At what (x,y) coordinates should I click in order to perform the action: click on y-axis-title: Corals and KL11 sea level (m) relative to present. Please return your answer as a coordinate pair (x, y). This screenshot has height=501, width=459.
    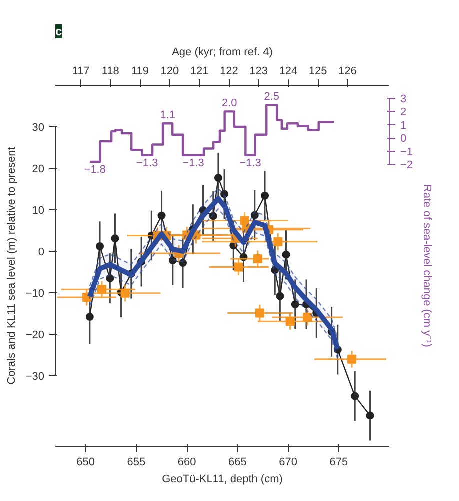
    Looking at the image, I should click on (12, 266).